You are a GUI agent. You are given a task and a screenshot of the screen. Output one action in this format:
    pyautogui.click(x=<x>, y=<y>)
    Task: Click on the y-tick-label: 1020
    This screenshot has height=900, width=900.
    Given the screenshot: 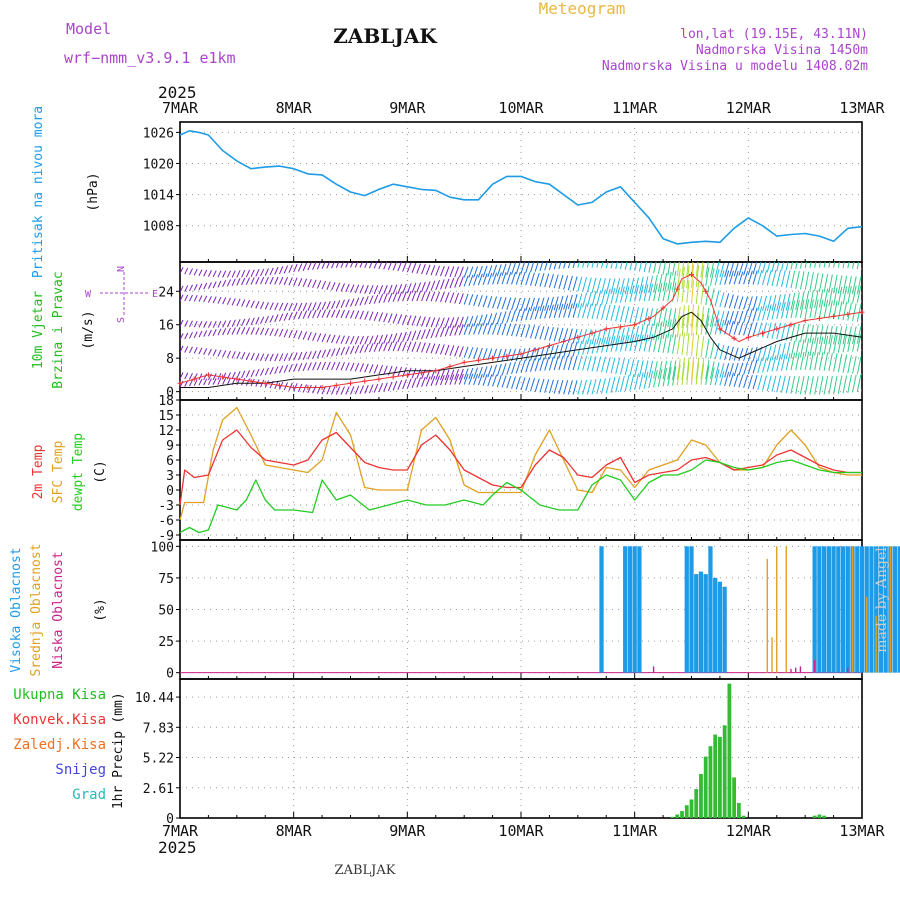 What is the action you would take?
    pyautogui.click(x=158, y=164)
    